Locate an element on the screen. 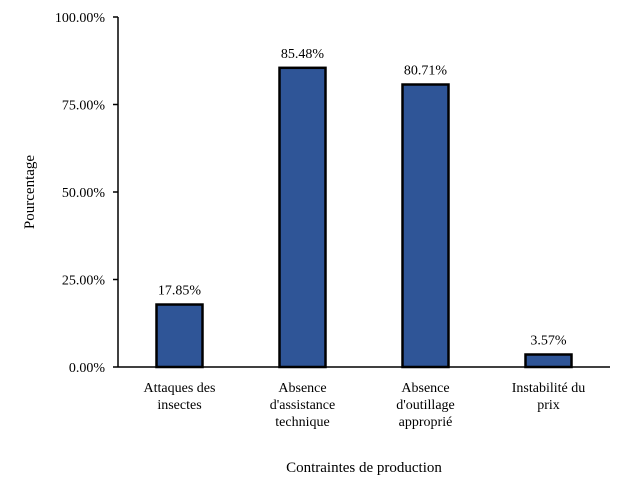 The width and height of the screenshot is (619, 480). bar-data-label: 80.71% is located at coordinates (426, 71).